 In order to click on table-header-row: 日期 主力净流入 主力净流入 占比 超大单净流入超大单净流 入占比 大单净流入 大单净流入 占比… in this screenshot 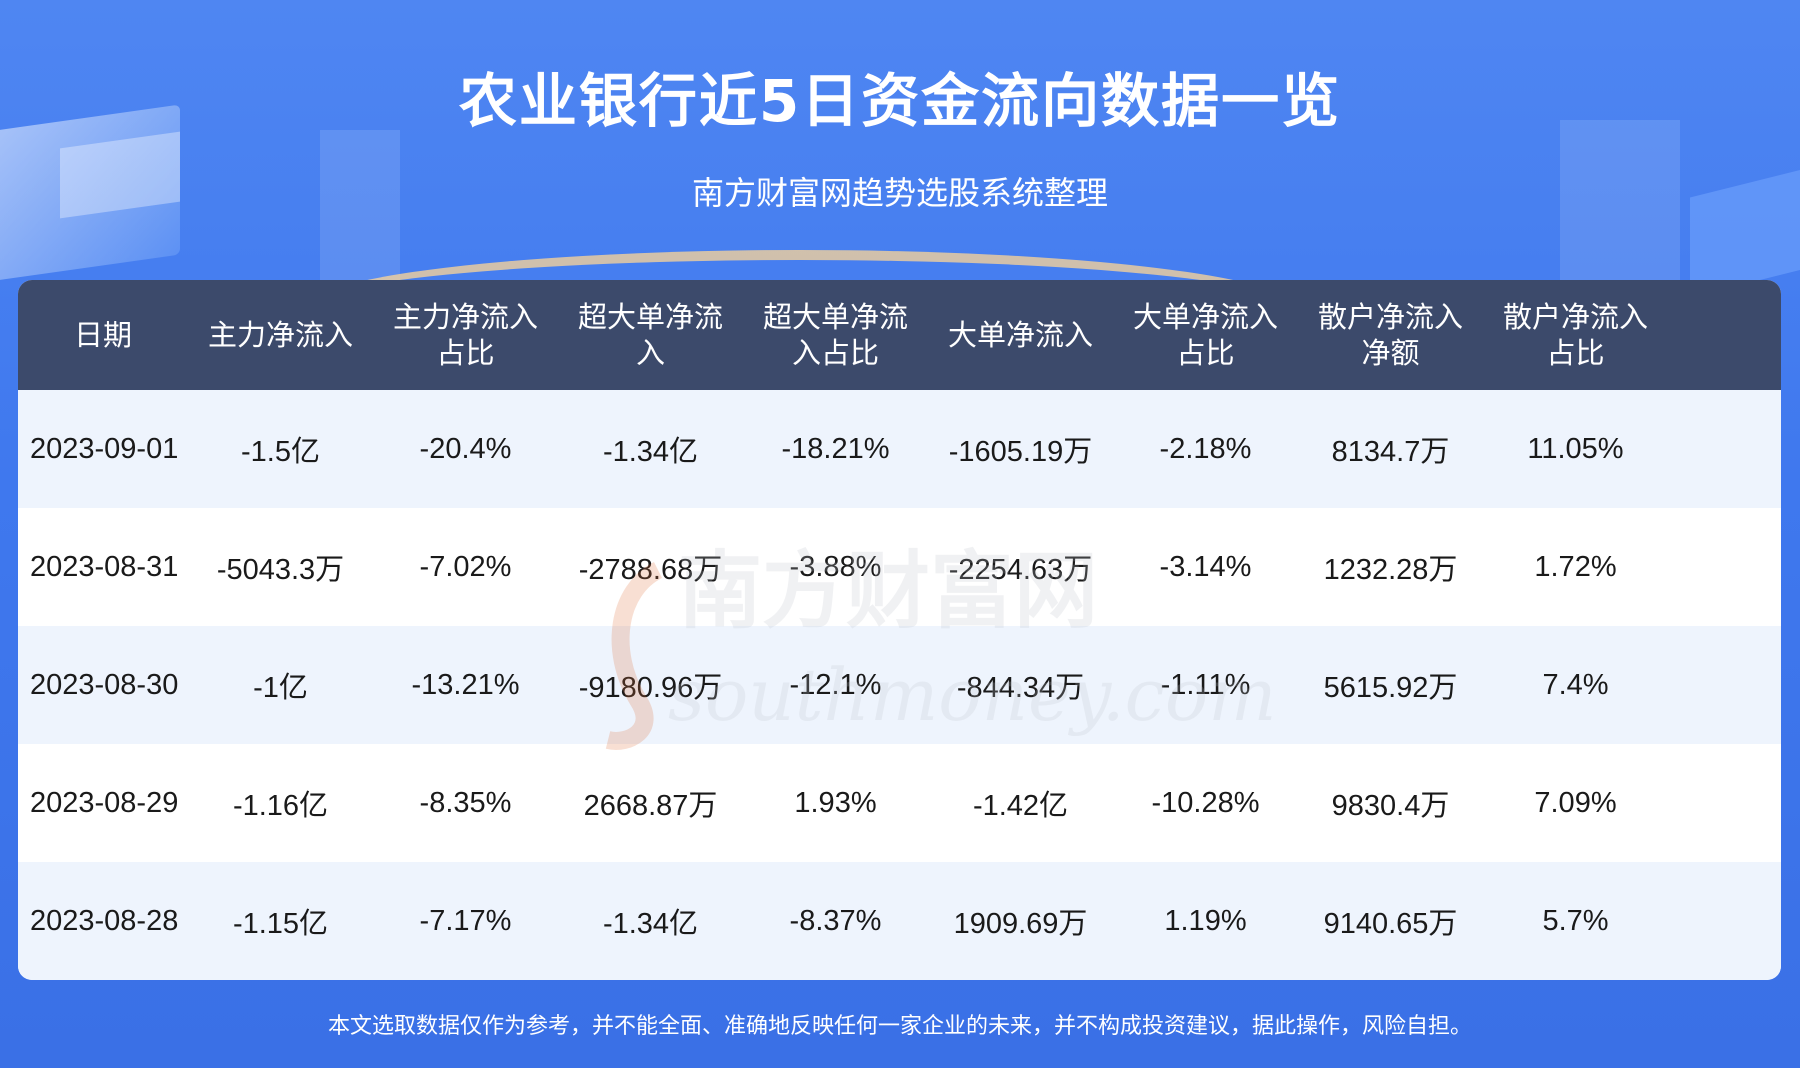, I will do `click(899, 335)`.